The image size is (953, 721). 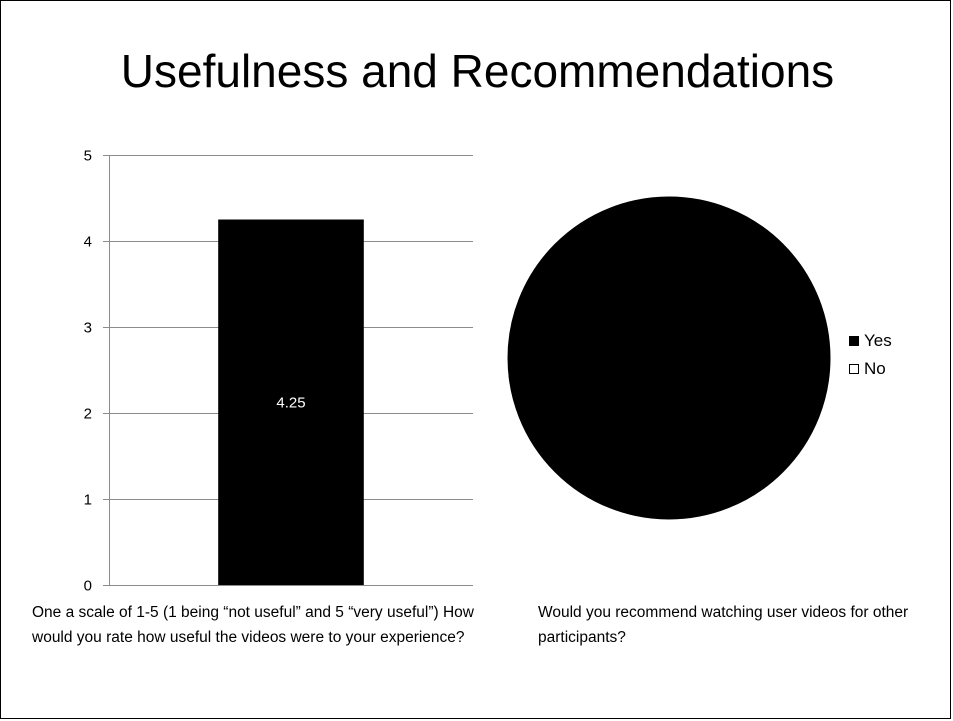 I want to click on bar-data-label: 4.25, so click(x=290, y=402).